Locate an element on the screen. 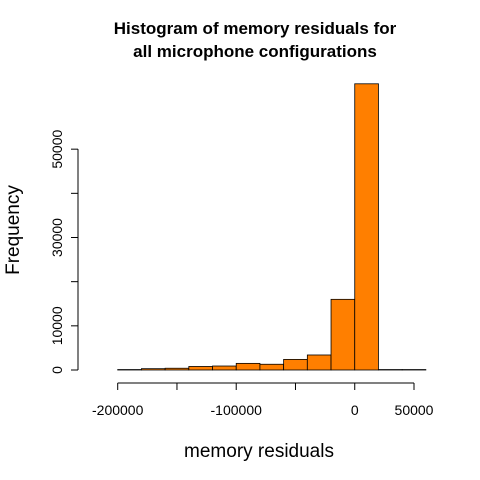  x-axis: -200000 -100000 0 50000 is located at coordinates (263, 400).